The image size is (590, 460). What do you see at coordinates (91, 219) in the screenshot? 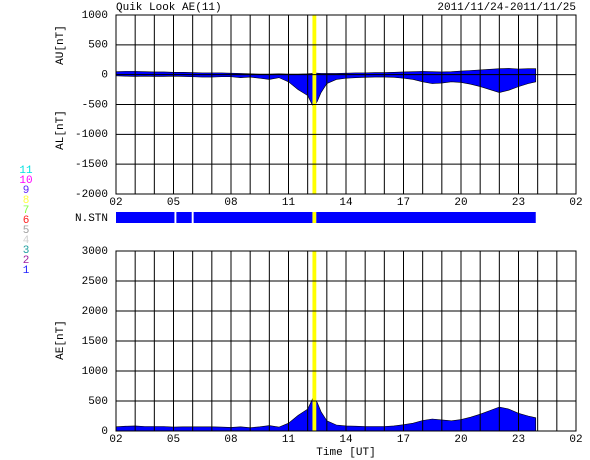
I see `strip-label: N.STN` at bounding box center [91, 219].